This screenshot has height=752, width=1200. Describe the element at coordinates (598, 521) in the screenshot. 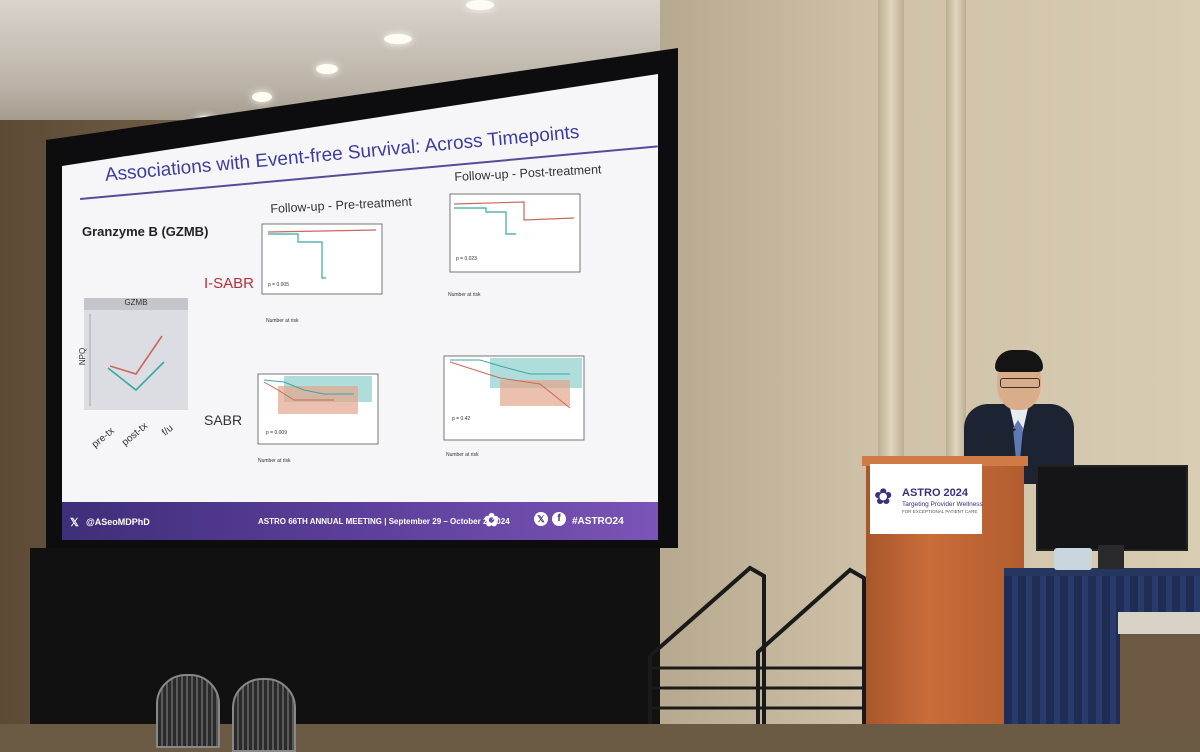

I see `footer-hashtag: #ASTRO24` at that location.